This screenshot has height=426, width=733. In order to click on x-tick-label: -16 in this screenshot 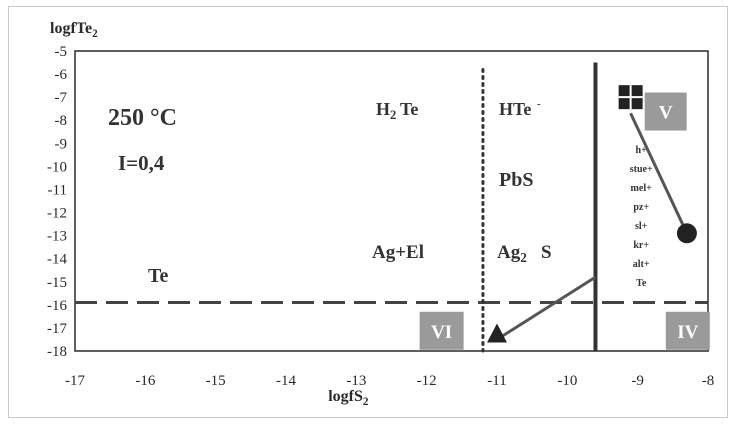, I will do `click(145, 381)`.